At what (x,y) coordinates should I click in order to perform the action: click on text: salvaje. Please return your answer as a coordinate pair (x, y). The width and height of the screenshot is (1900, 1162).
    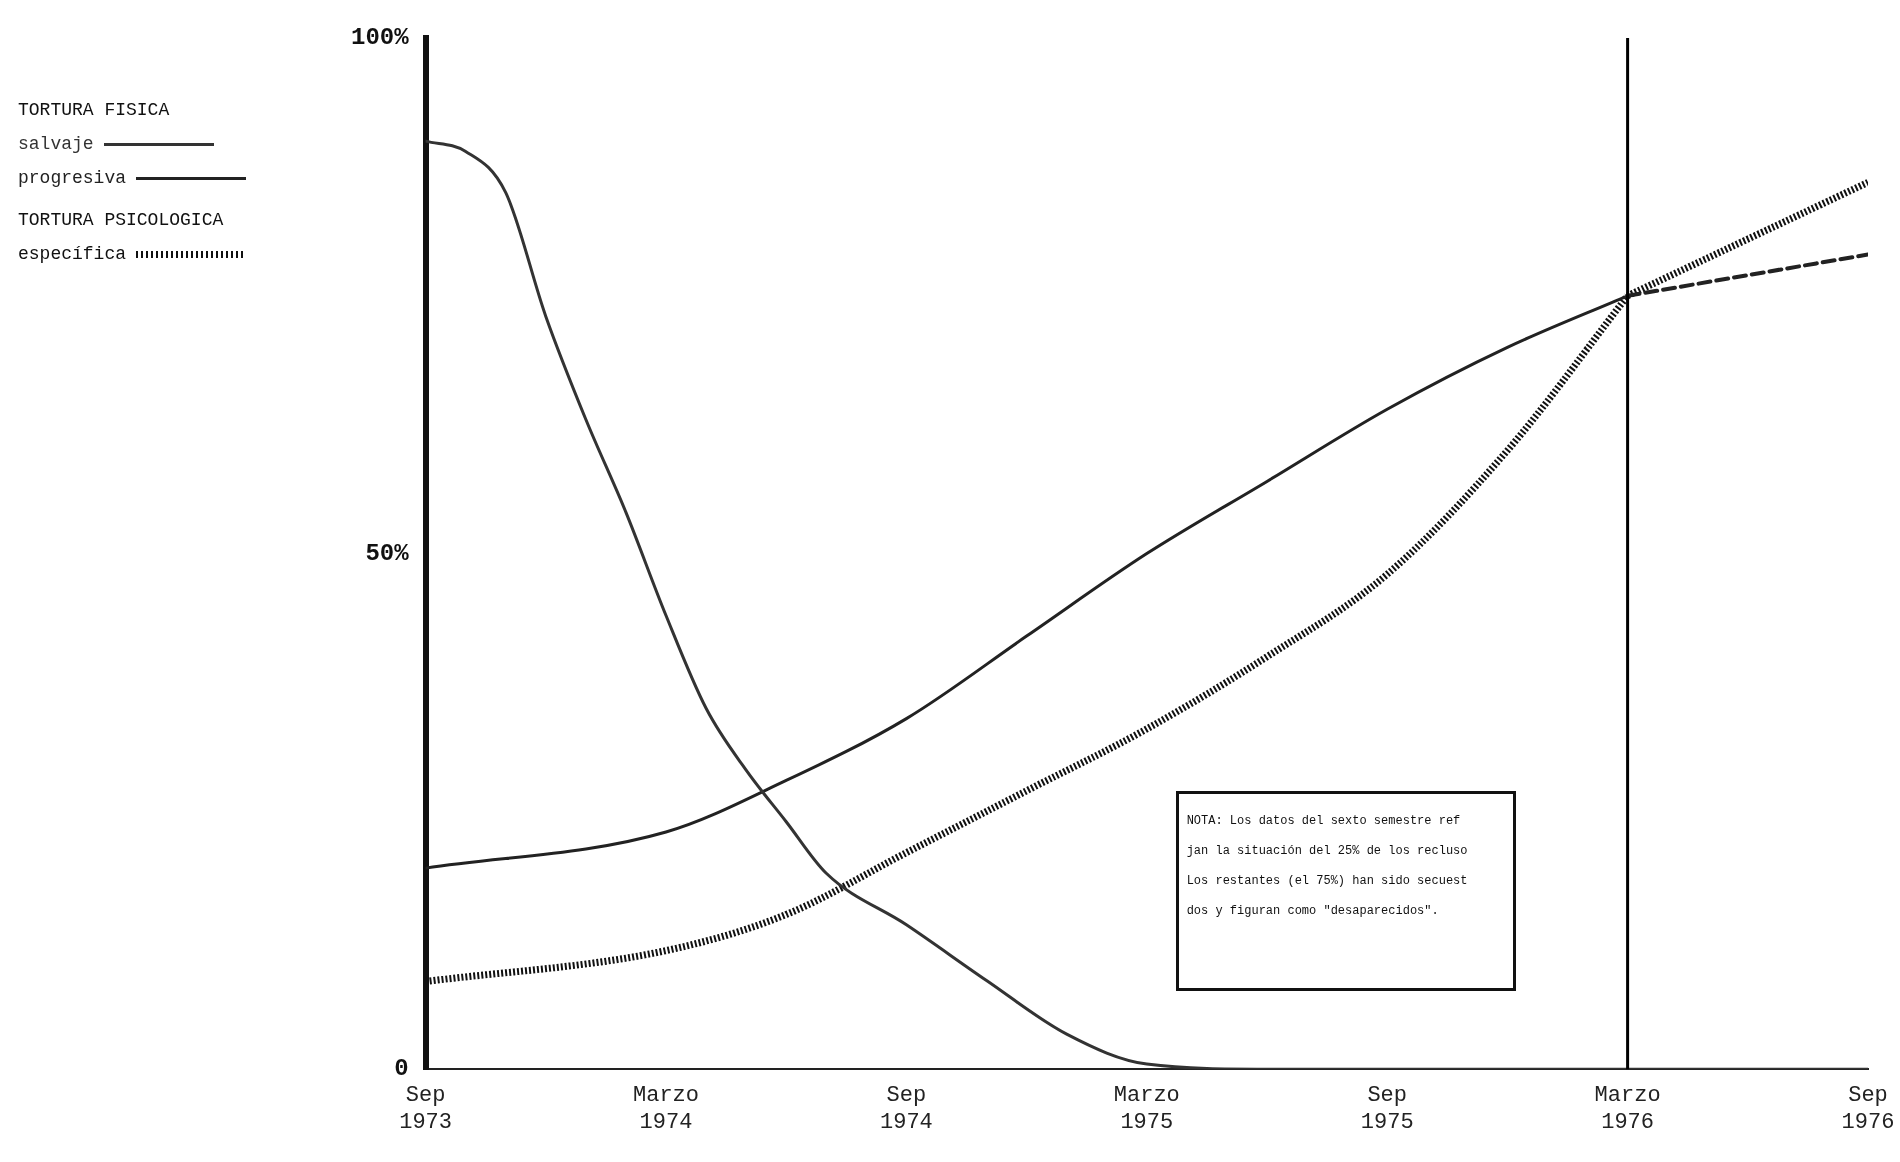
    Looking at the image, I should click on (56, 144).